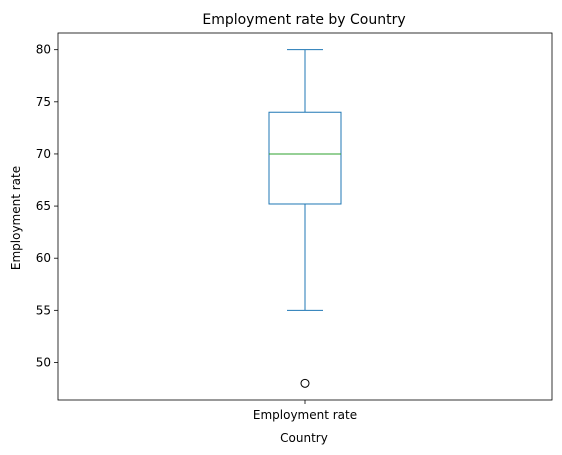 The width and height of the screenshot is (562, 455). Describe the element at coordinates (43, 102) in the screenshot. I see `y-tick-label: 75` at that location.